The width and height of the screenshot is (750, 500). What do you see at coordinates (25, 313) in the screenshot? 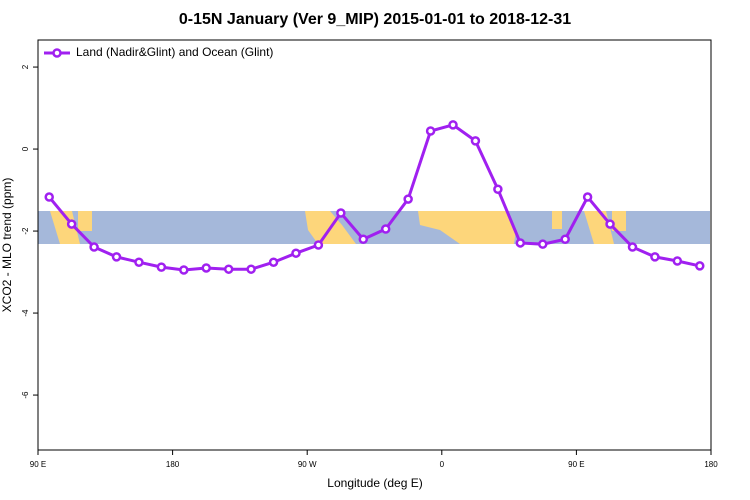
I see `y-tick-label: -4` at bounding box center [25, 313].